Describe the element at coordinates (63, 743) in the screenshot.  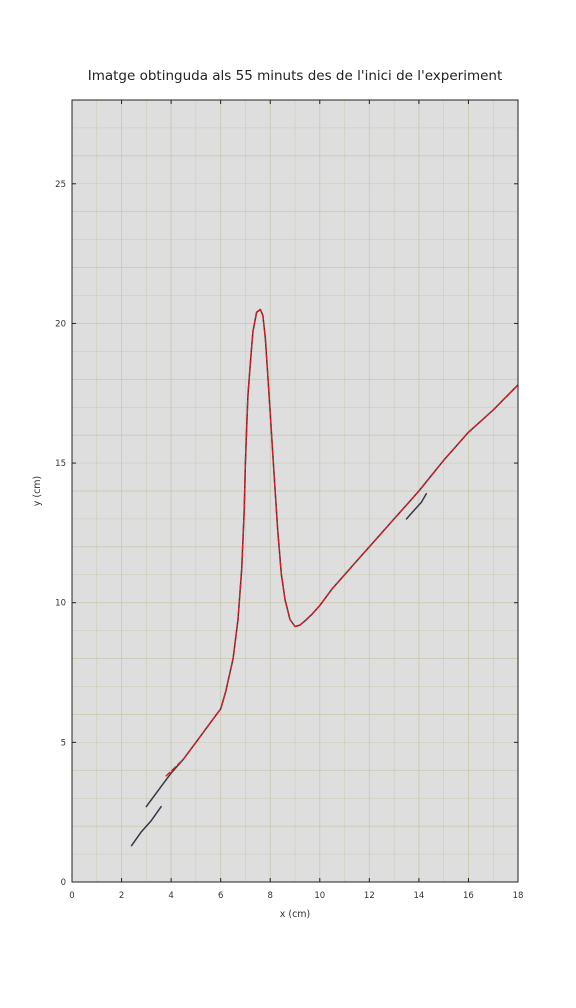
I see `y-tick-label: 5` at that location.